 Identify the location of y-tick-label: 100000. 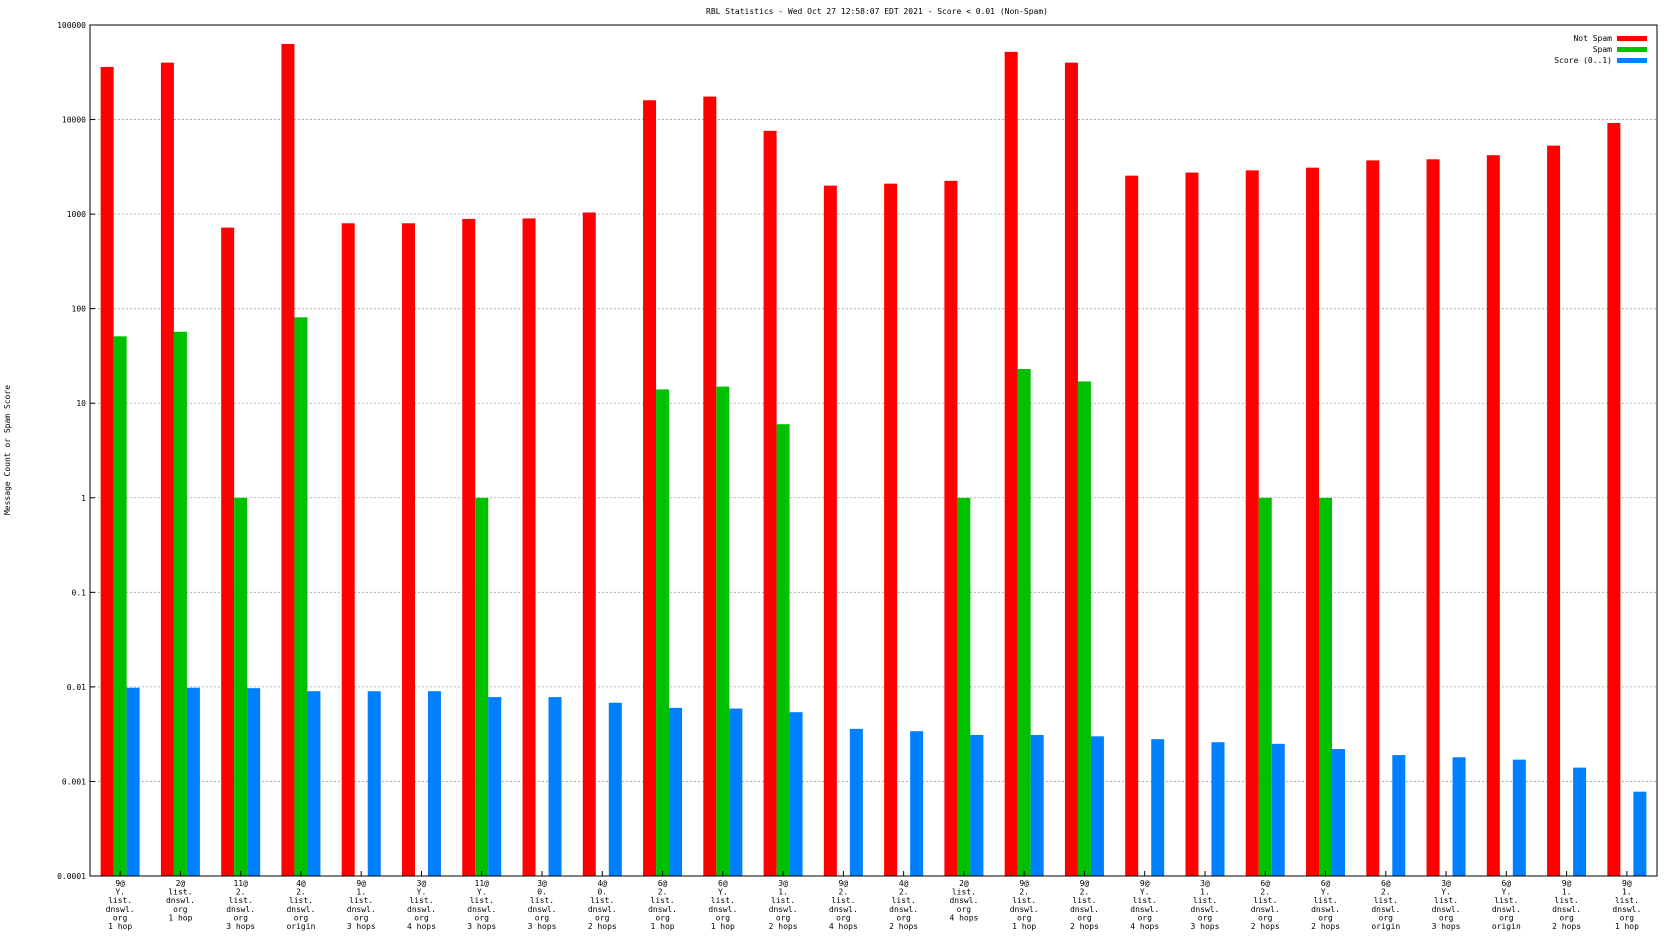
(71, 25).